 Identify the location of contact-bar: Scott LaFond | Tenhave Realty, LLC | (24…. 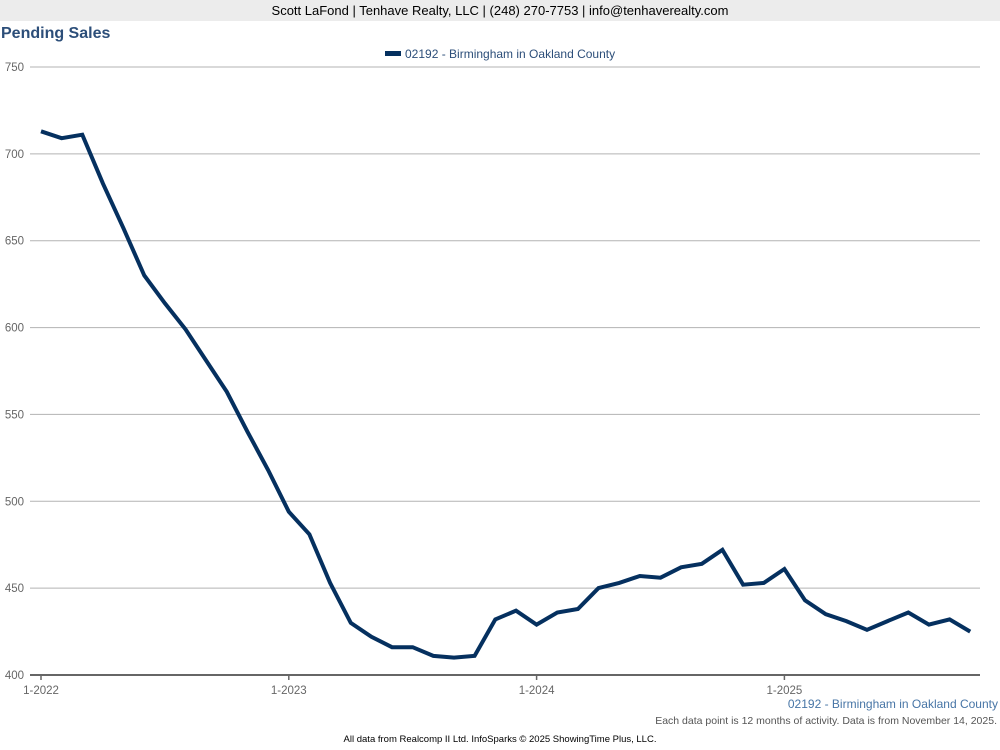
(500, 10).